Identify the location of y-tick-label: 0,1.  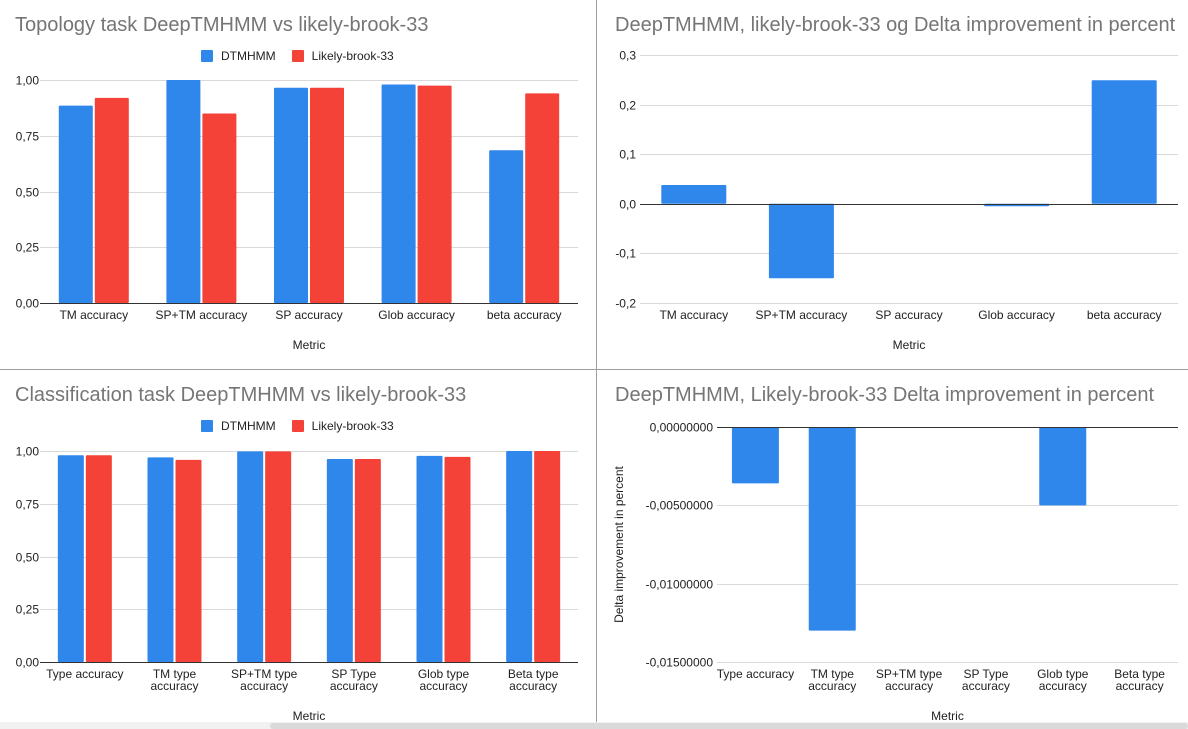
(627, 155).